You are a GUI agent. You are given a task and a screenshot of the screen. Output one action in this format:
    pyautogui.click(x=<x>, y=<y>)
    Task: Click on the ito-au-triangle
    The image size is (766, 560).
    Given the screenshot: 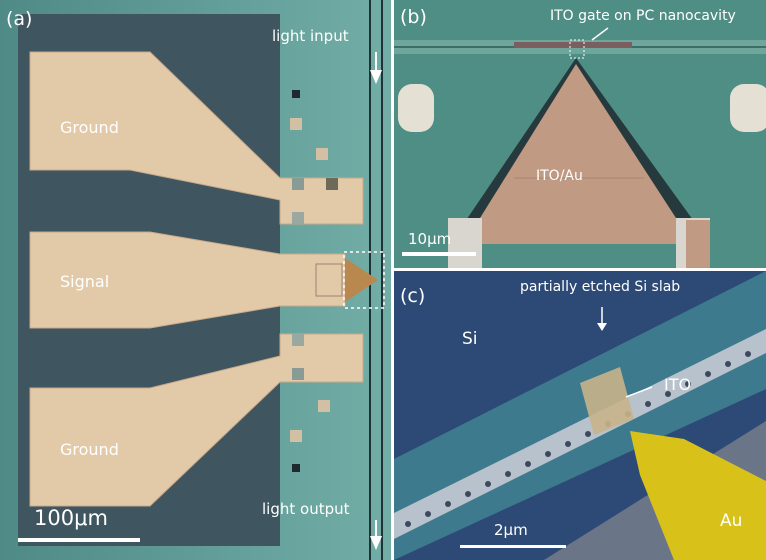 What is the action you would take?
    pyautogui.click(x=578, y=141)
    